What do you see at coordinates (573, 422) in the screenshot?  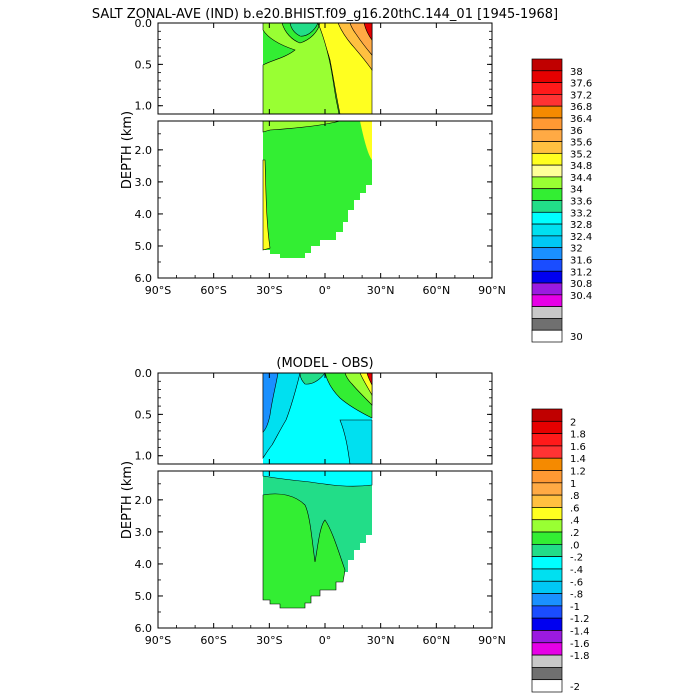 I see `colorbar-label: 2` at bounding box center [573, 422].